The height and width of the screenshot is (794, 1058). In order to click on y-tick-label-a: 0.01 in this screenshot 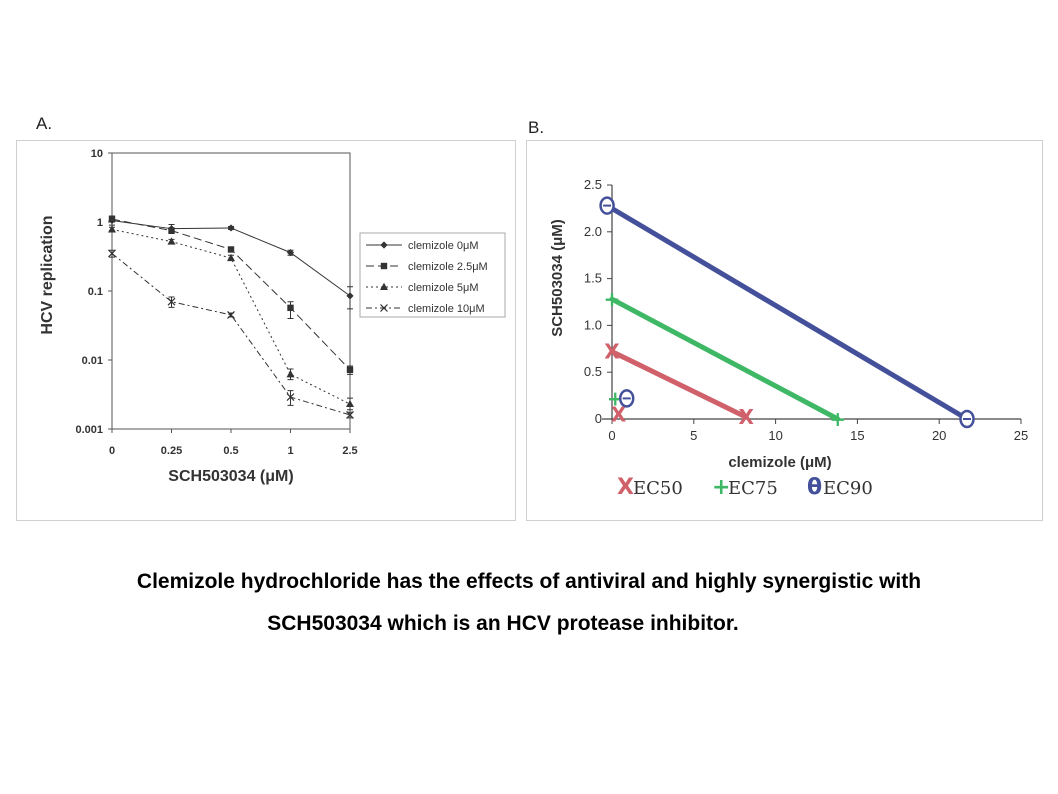, I will do `click(92, 361)`.